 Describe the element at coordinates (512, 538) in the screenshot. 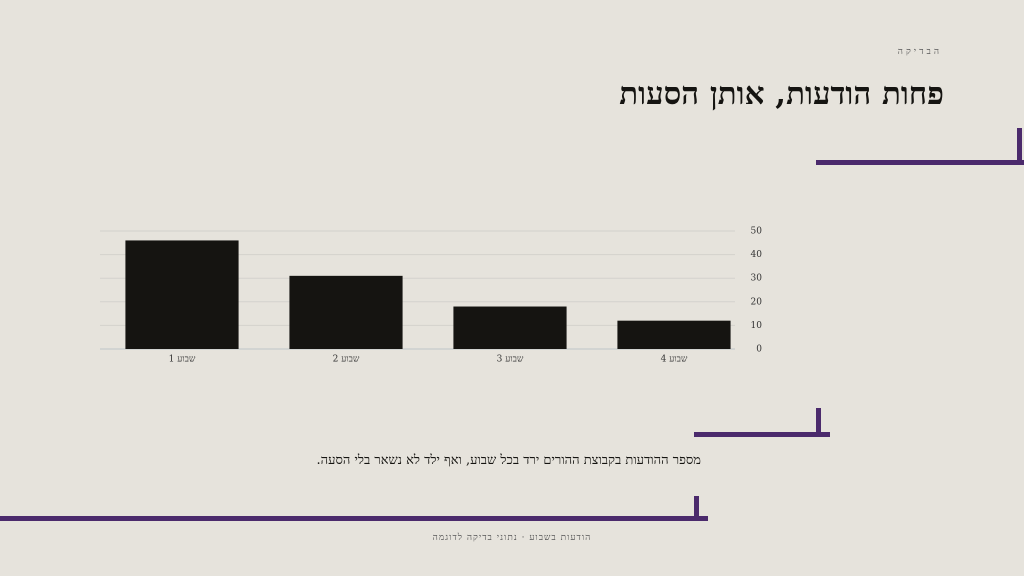

I see `footer: הודעות בשבוע · נתוני בדיקה לדוגמה` at that location.